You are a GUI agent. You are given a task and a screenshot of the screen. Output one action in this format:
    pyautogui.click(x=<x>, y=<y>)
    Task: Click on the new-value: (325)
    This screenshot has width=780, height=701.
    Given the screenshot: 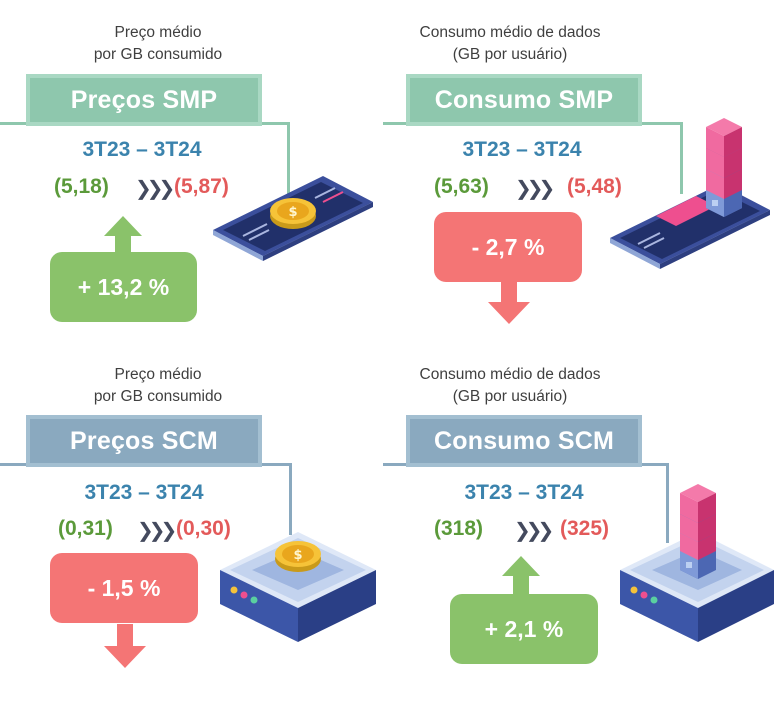 What is the action you would take?
    pyautogui.click(x=585, y=528)
    